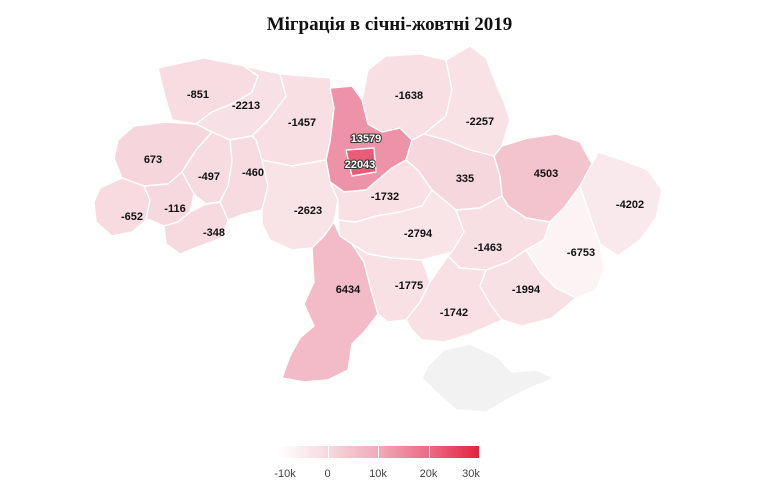 The width and height of the screenshot is (779, 504). I want to click on region-value-rivne: -2213, so click(246, 106).